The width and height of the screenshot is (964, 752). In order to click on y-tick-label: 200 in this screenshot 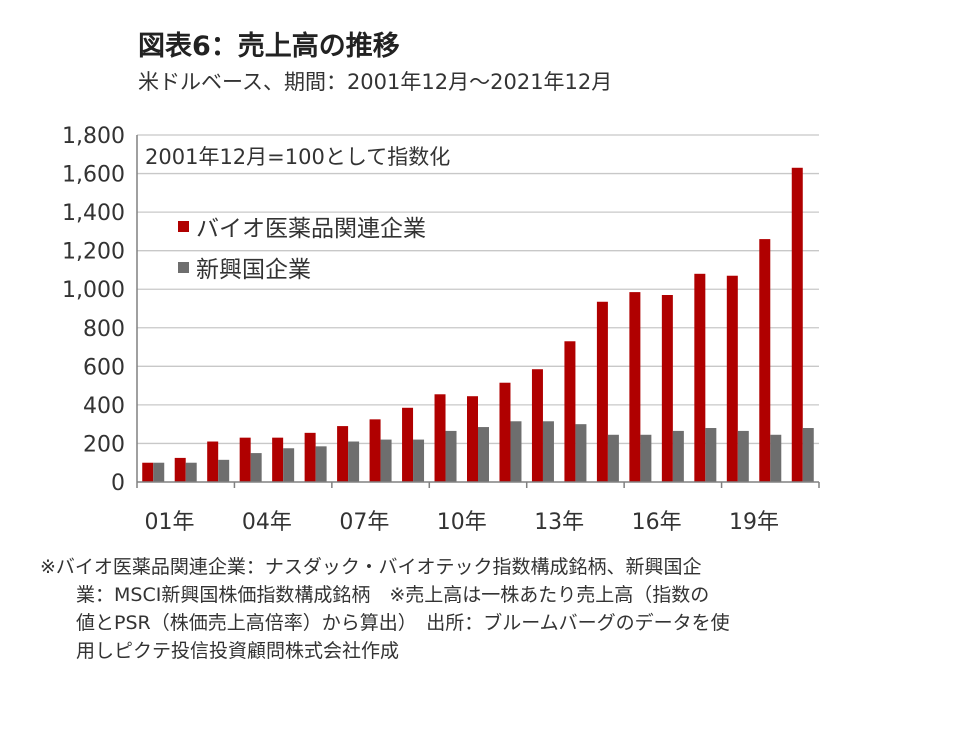, I will do `click(104, 444)`.